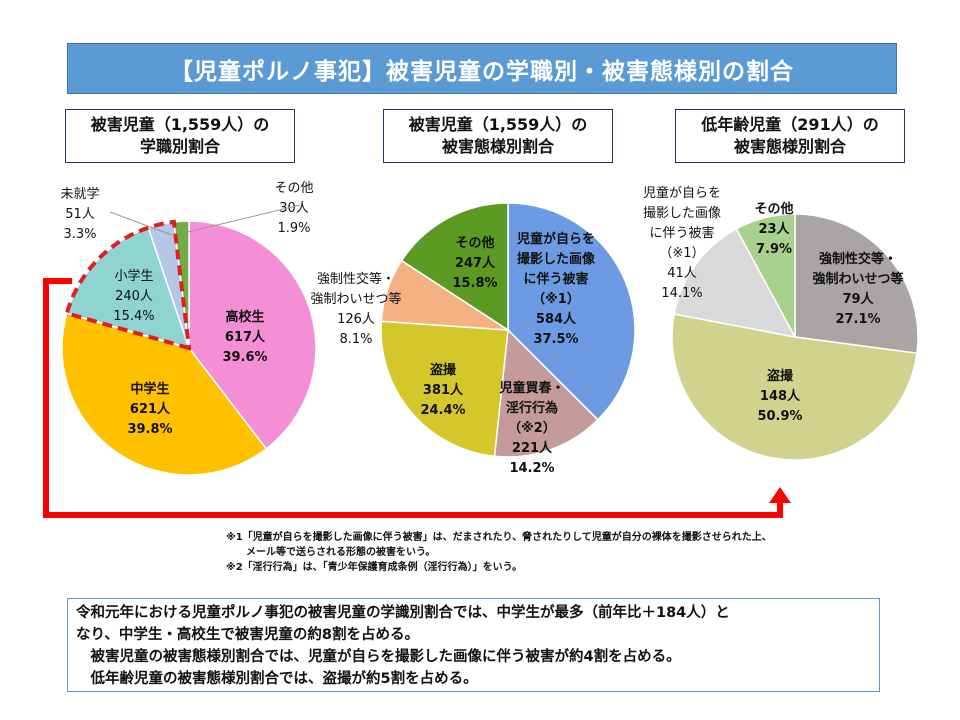  Describe the element at coordinates (293, 228) in the screenshot. I see `slice-label: 1.9%` at that location.